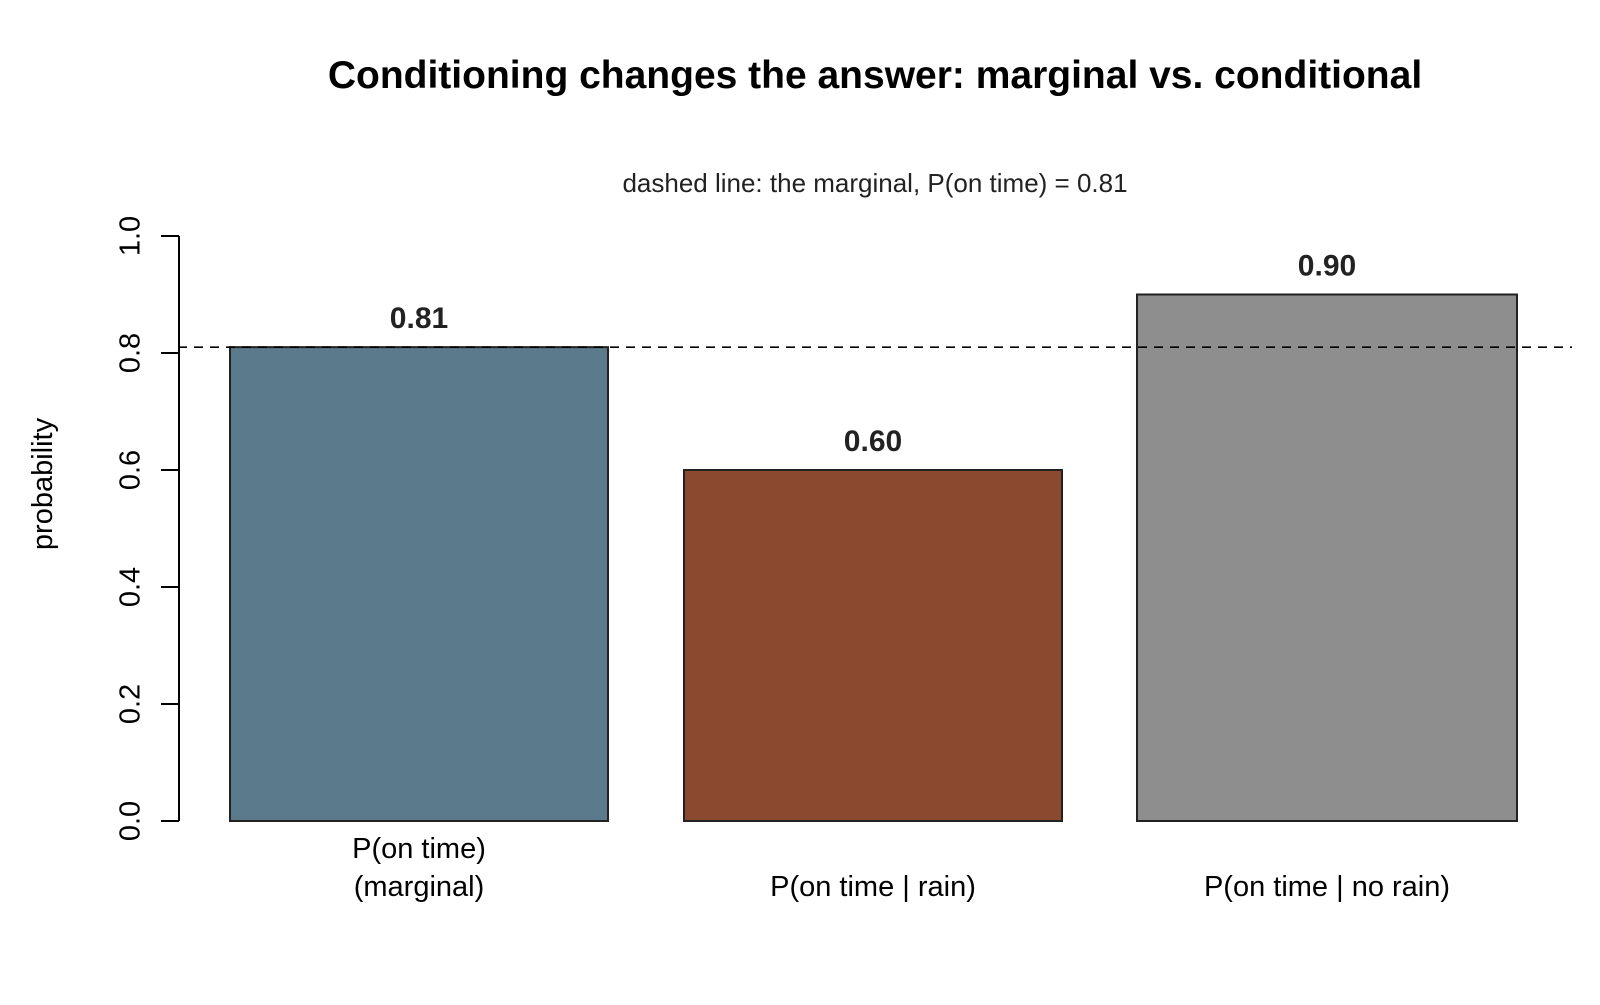 Image resolution: width=1600 pixels, height=1005 pixels. I want to click on y-tick-label: 0.6, so click(131, 470).